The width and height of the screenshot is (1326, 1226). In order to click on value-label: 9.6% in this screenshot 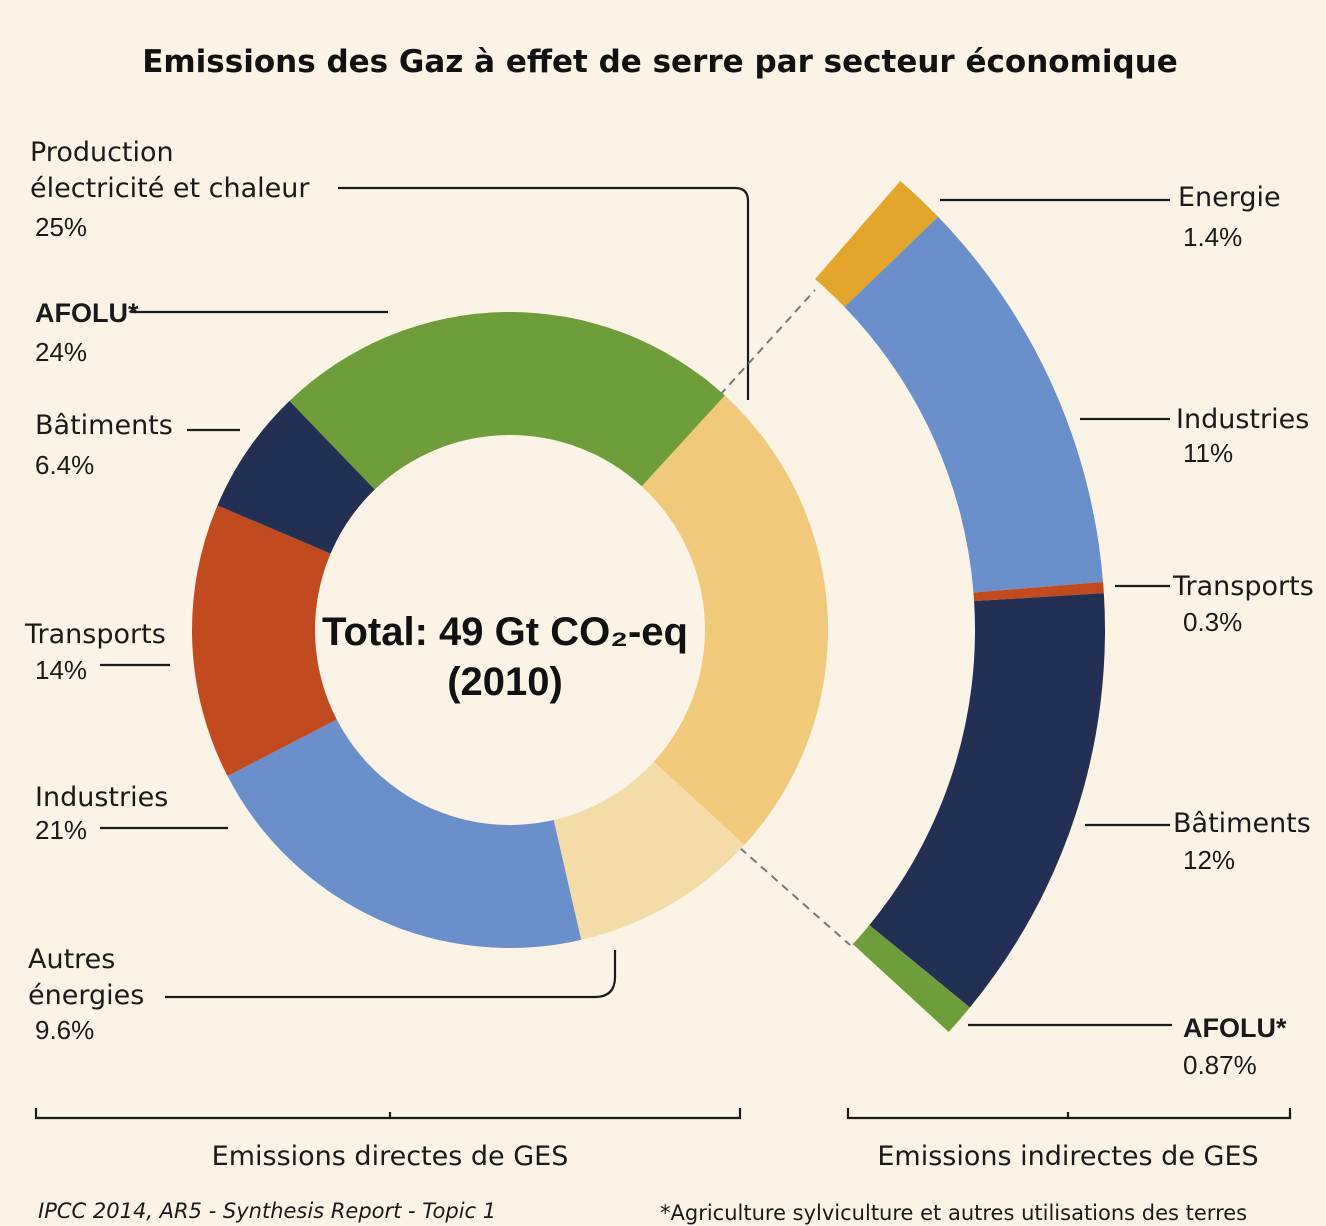, I will do `click(65, 1030)`.